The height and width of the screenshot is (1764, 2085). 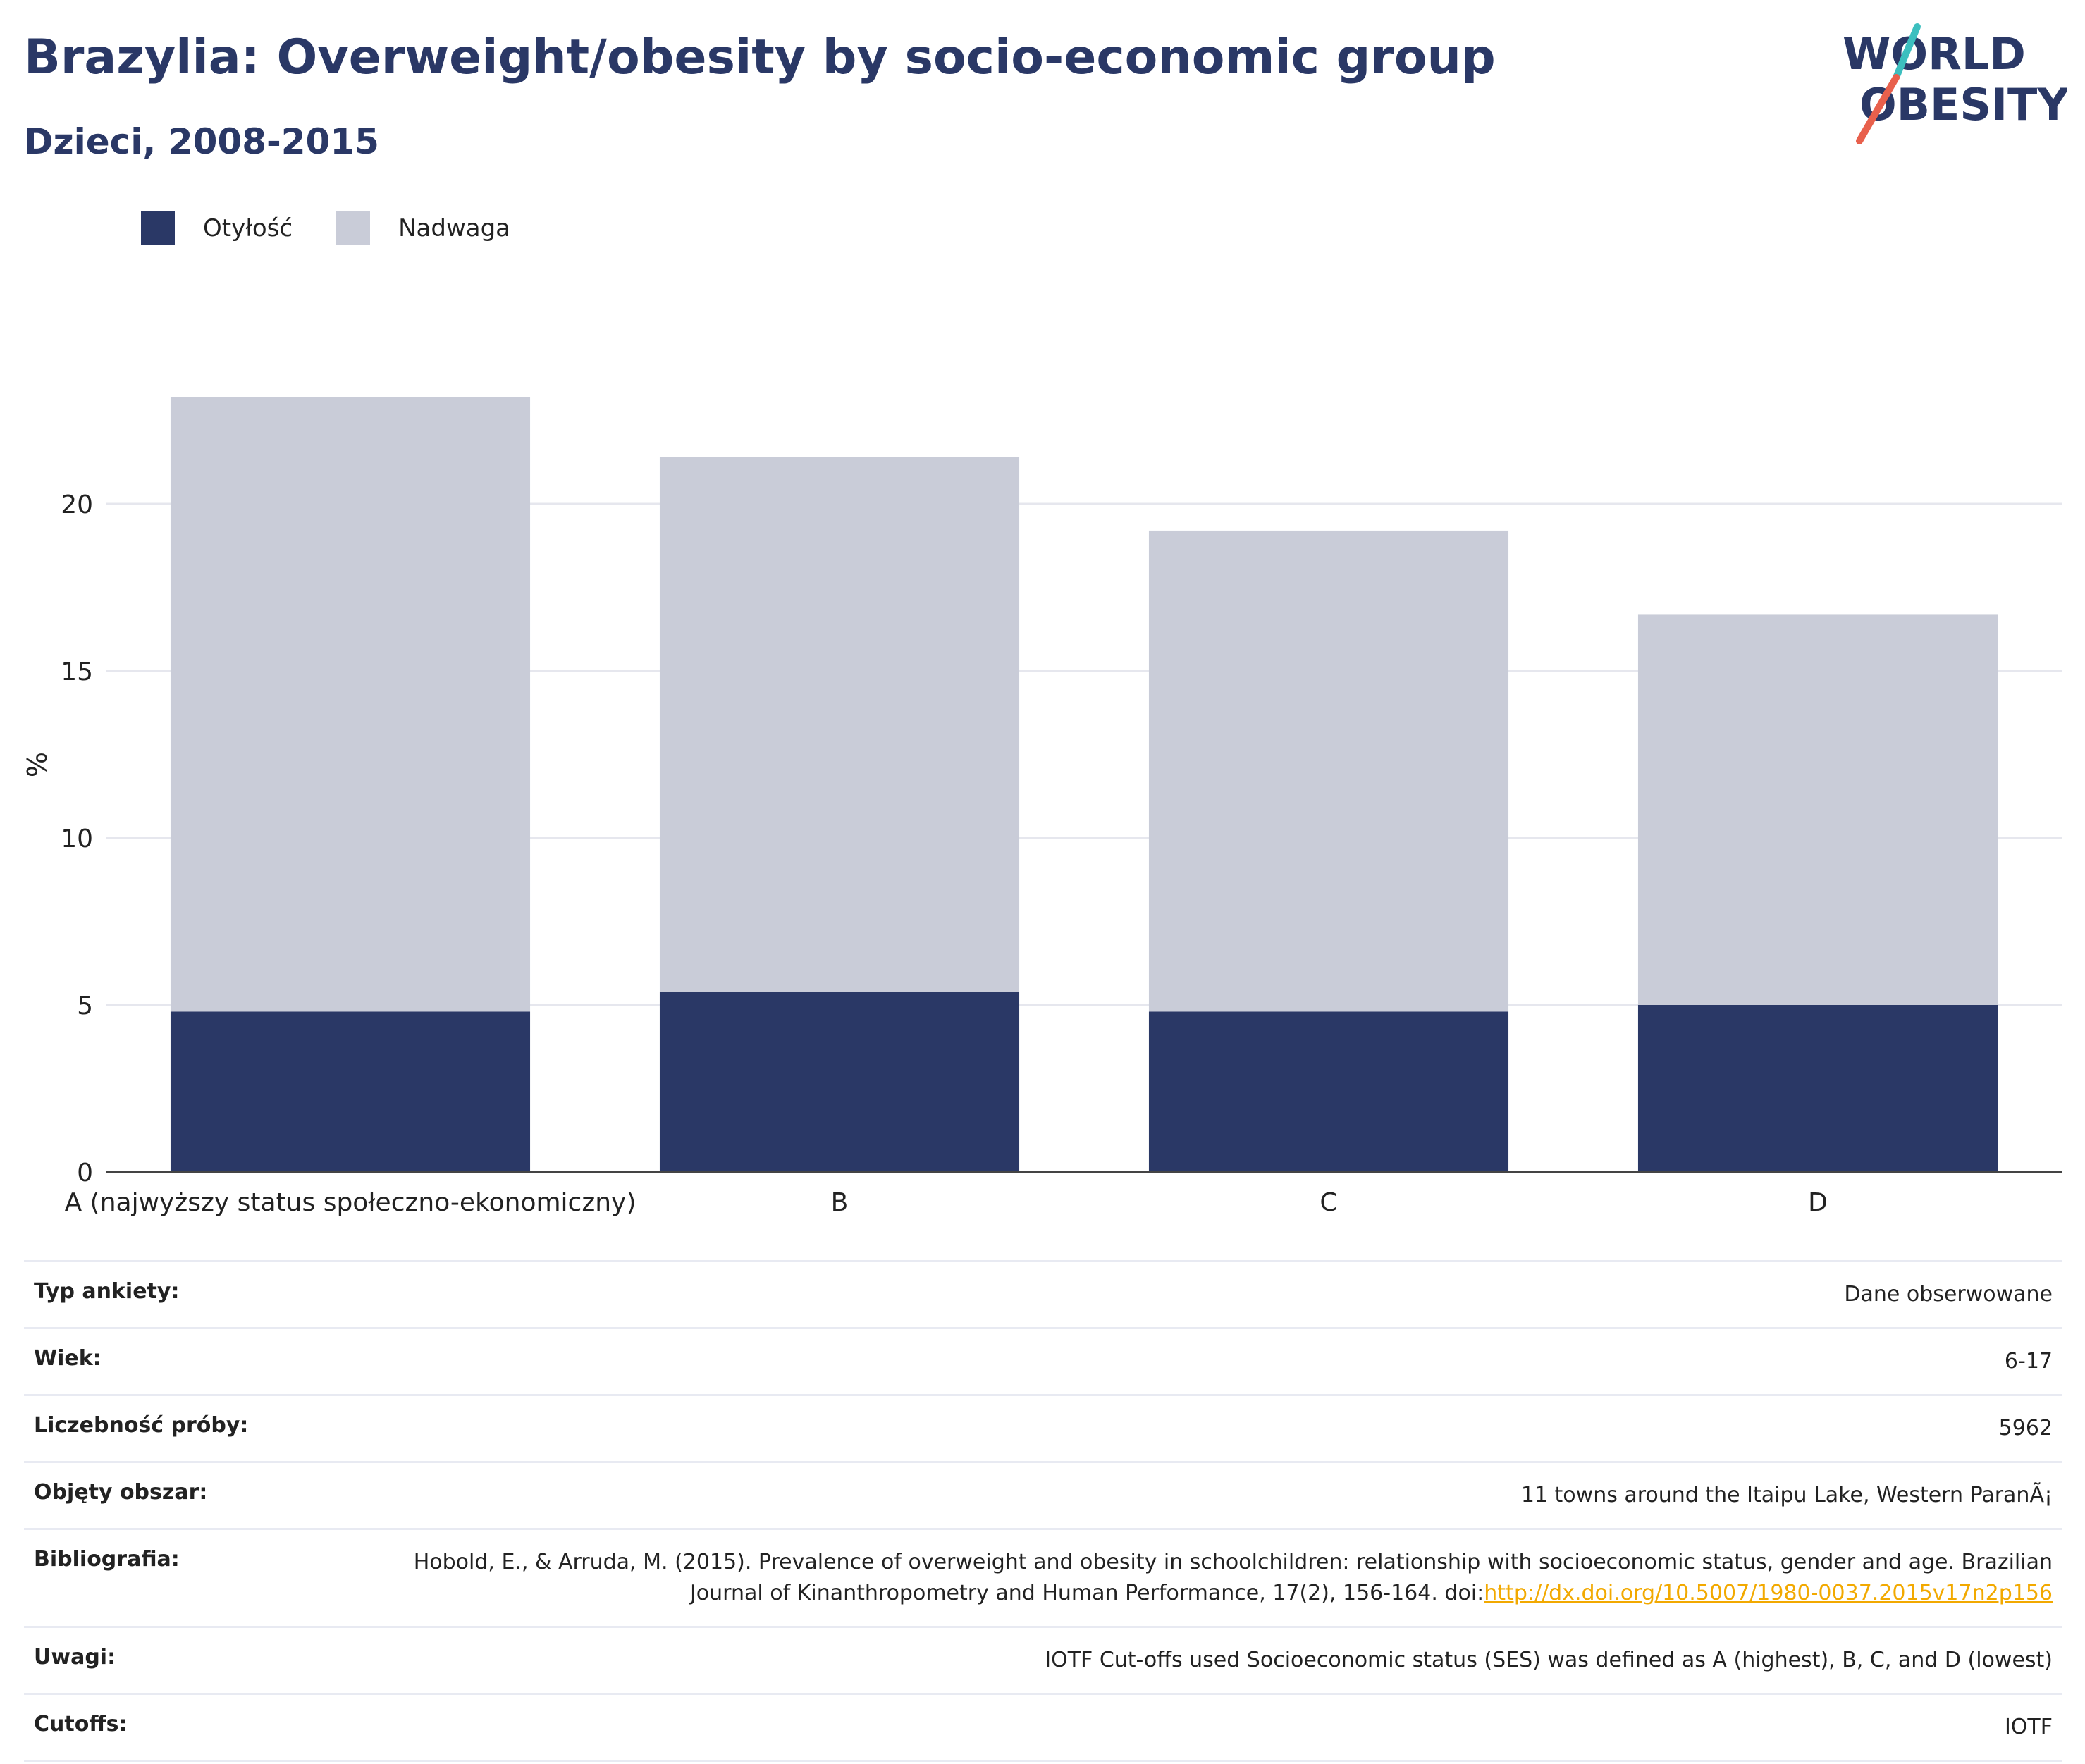 What do you see at coordinates (2029, 1727) in the screenshot?
I see `info-value-text: IOTF` at bounding box center [2029, 1727].